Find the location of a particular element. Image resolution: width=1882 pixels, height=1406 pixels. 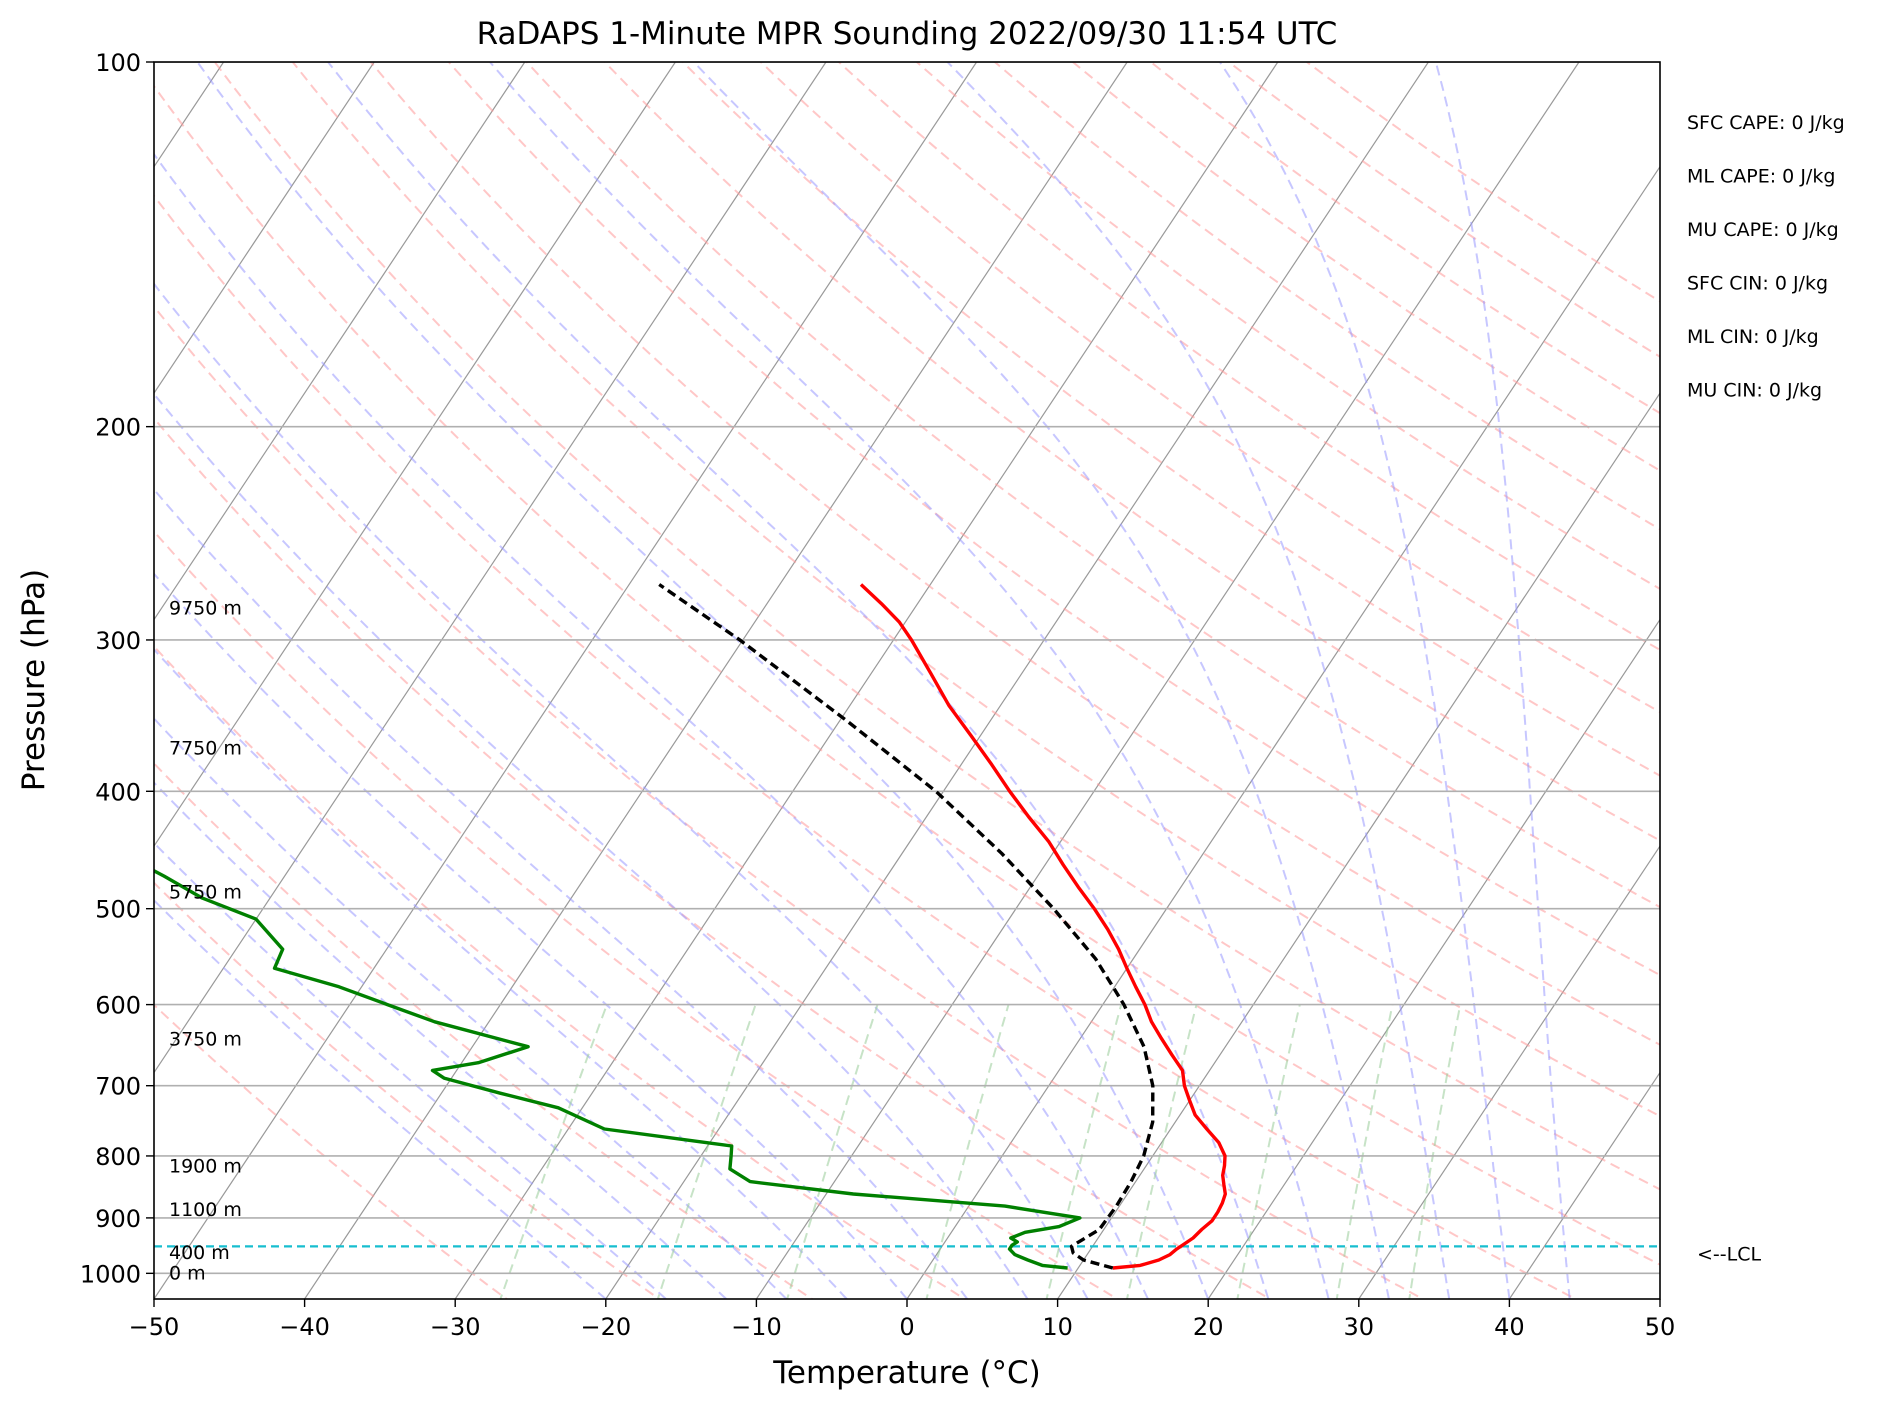

y-tick-label: 100 is located at coordinates (118, 63).